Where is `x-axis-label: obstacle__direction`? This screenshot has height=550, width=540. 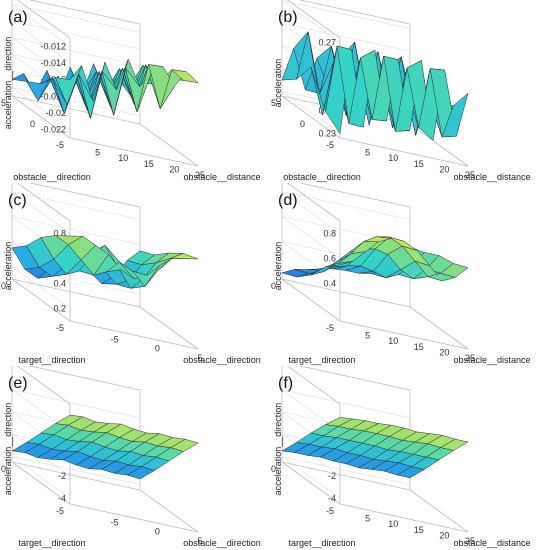 x-axis-label: obstacle__direction is located at coordinates (222, 360).